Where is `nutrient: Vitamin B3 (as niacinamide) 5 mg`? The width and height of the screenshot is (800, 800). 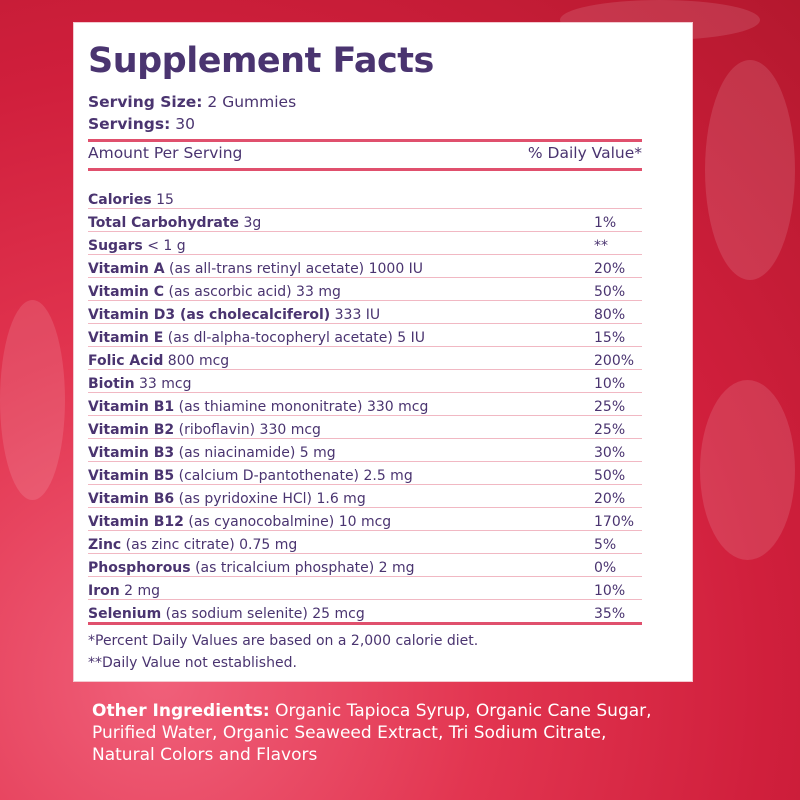
nutrient: Vitamin B3 (as niacinamide) 5 mg is located at coordinates (212, 453).